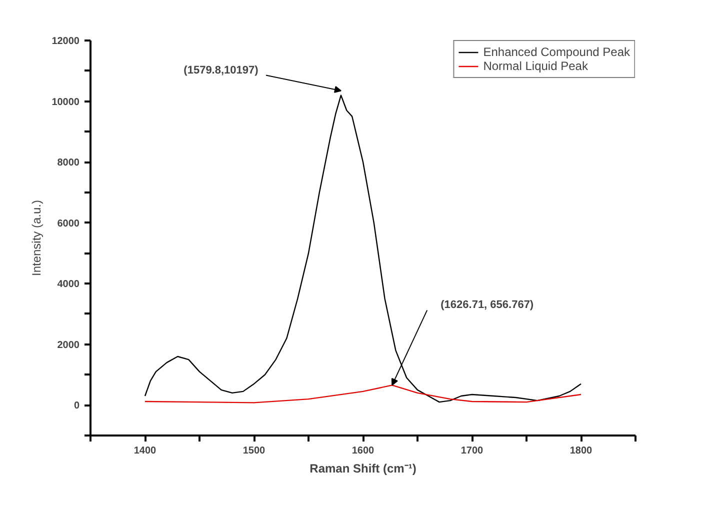 The width and height of the screenshot is (723, 515). What do you see at coordinates (556, 52) in the screenshot?
I see `legend-label: Enhanced Compound Peak` at bounding box center [556, 52].